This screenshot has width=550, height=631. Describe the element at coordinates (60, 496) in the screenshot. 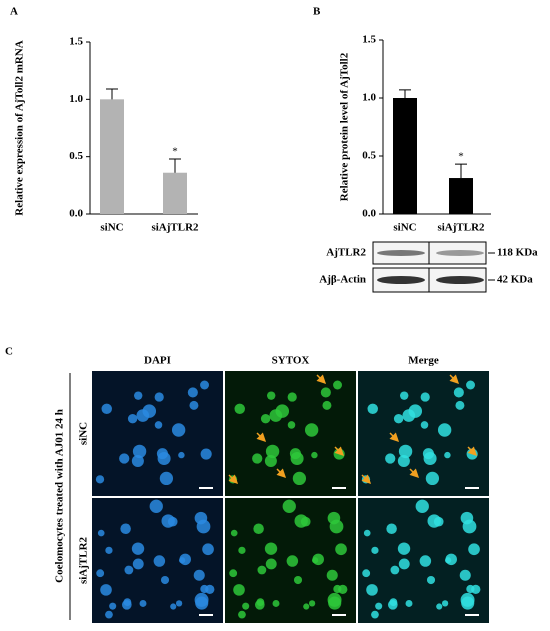

I see `side-label: Coelomocytes treated with AJ01 24 h` at that location.